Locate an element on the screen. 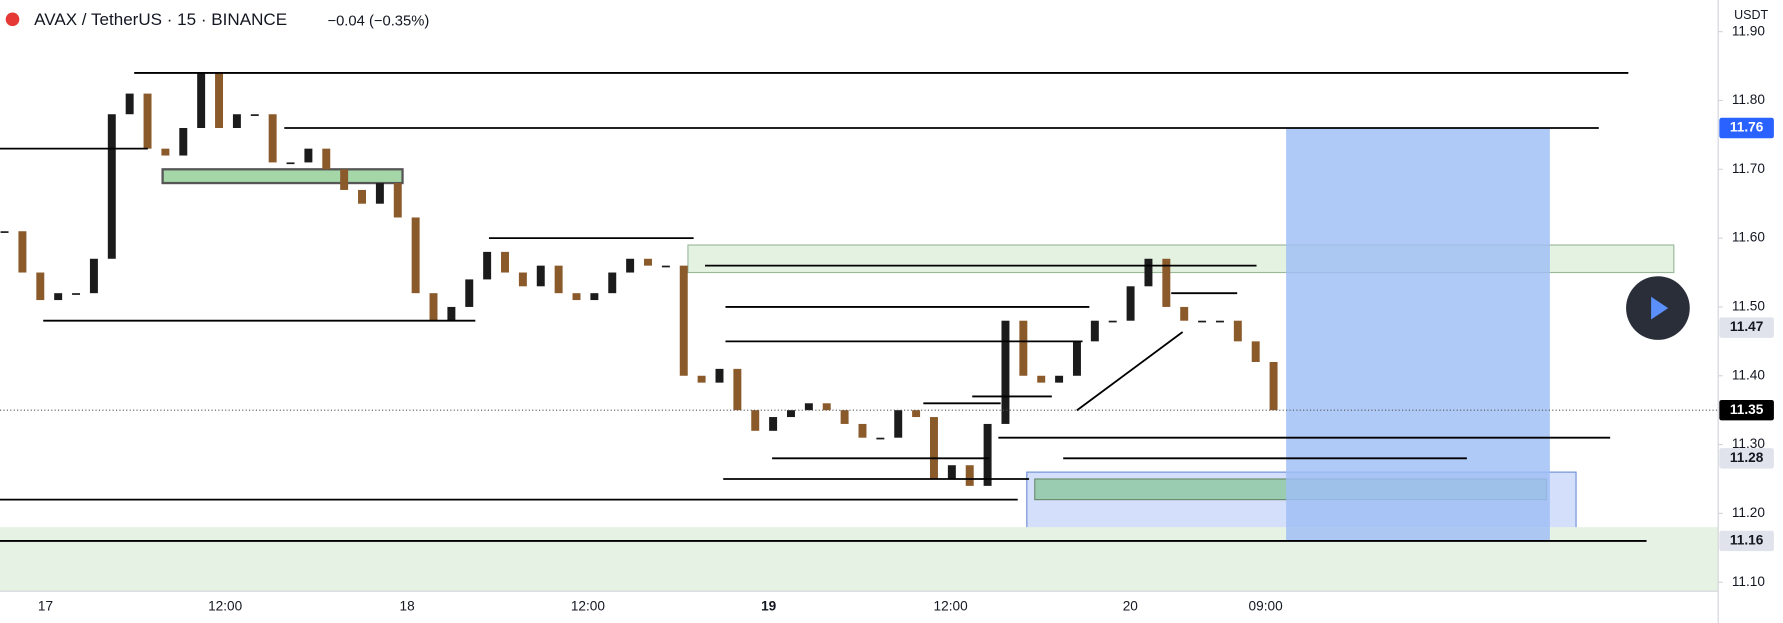  y-tick-label: 11.70 is located at coordinates (1749, 168).